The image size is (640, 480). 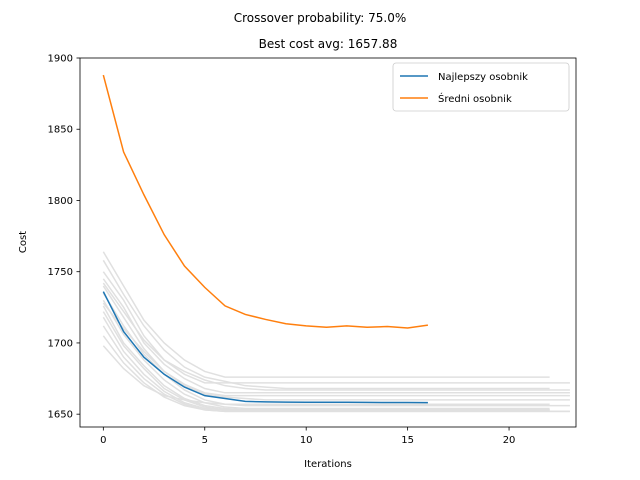 I want to click on x-tick-label: 15, so click(x=407, y=440).